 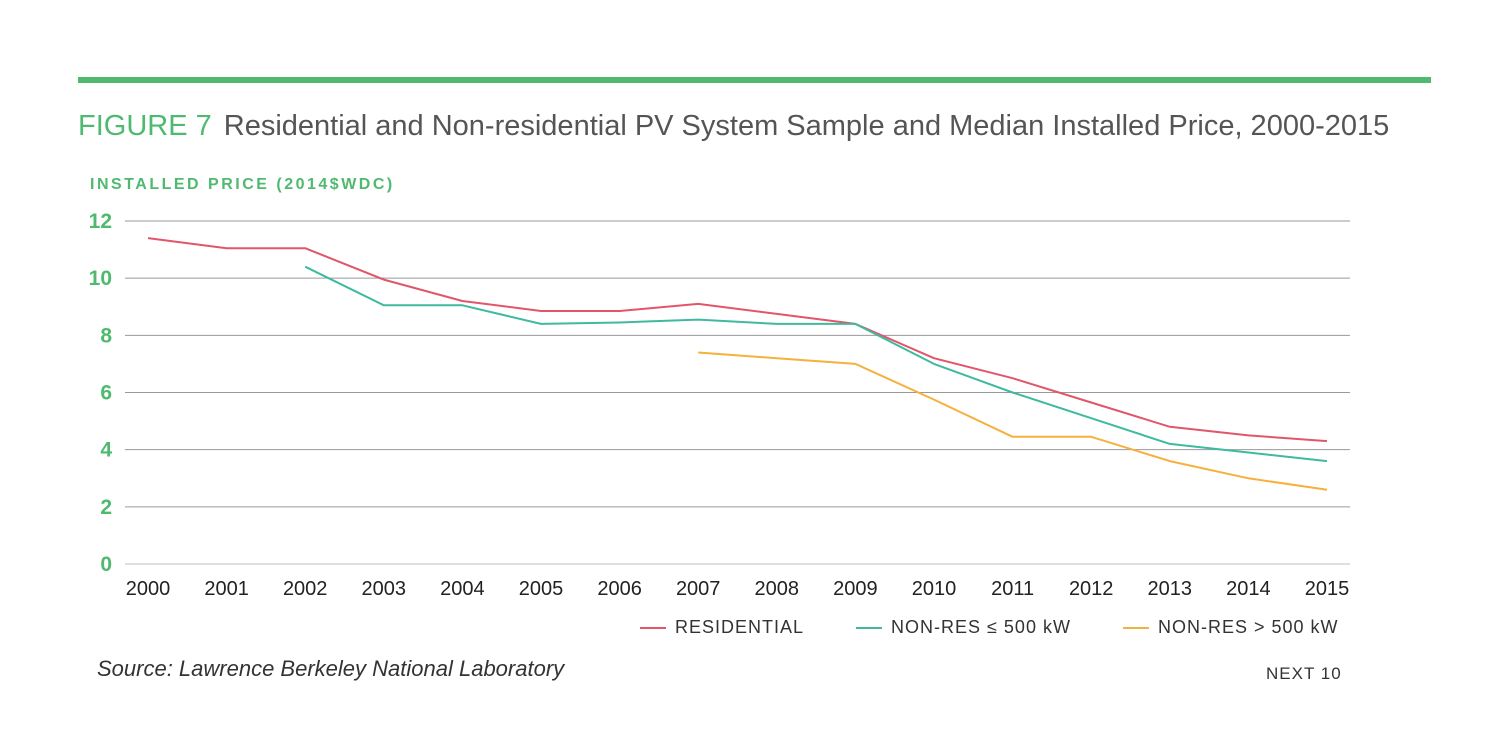 What do you see at coordinates (1135, 627) in the screenshot?
I see `legend-swatch-nonres-large` at bounding box center [1135, 627].